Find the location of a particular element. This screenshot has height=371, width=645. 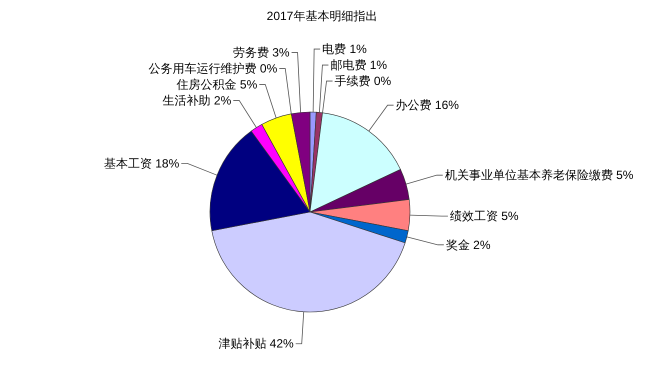

slice-label: 办公费 16% is located at coordinates (428, 105).